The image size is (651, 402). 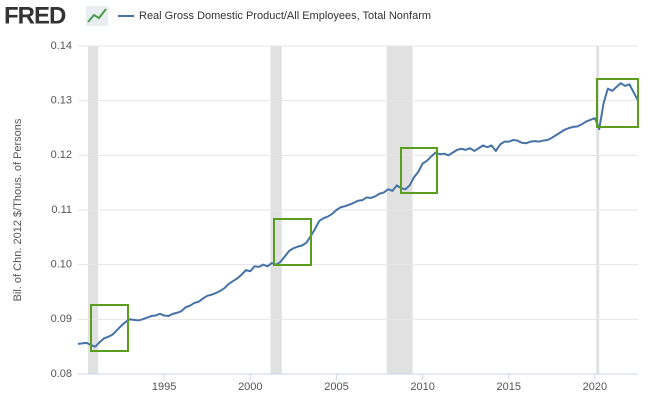 I want to click on x-tick-label: 2020, so click(x=595, y=387).